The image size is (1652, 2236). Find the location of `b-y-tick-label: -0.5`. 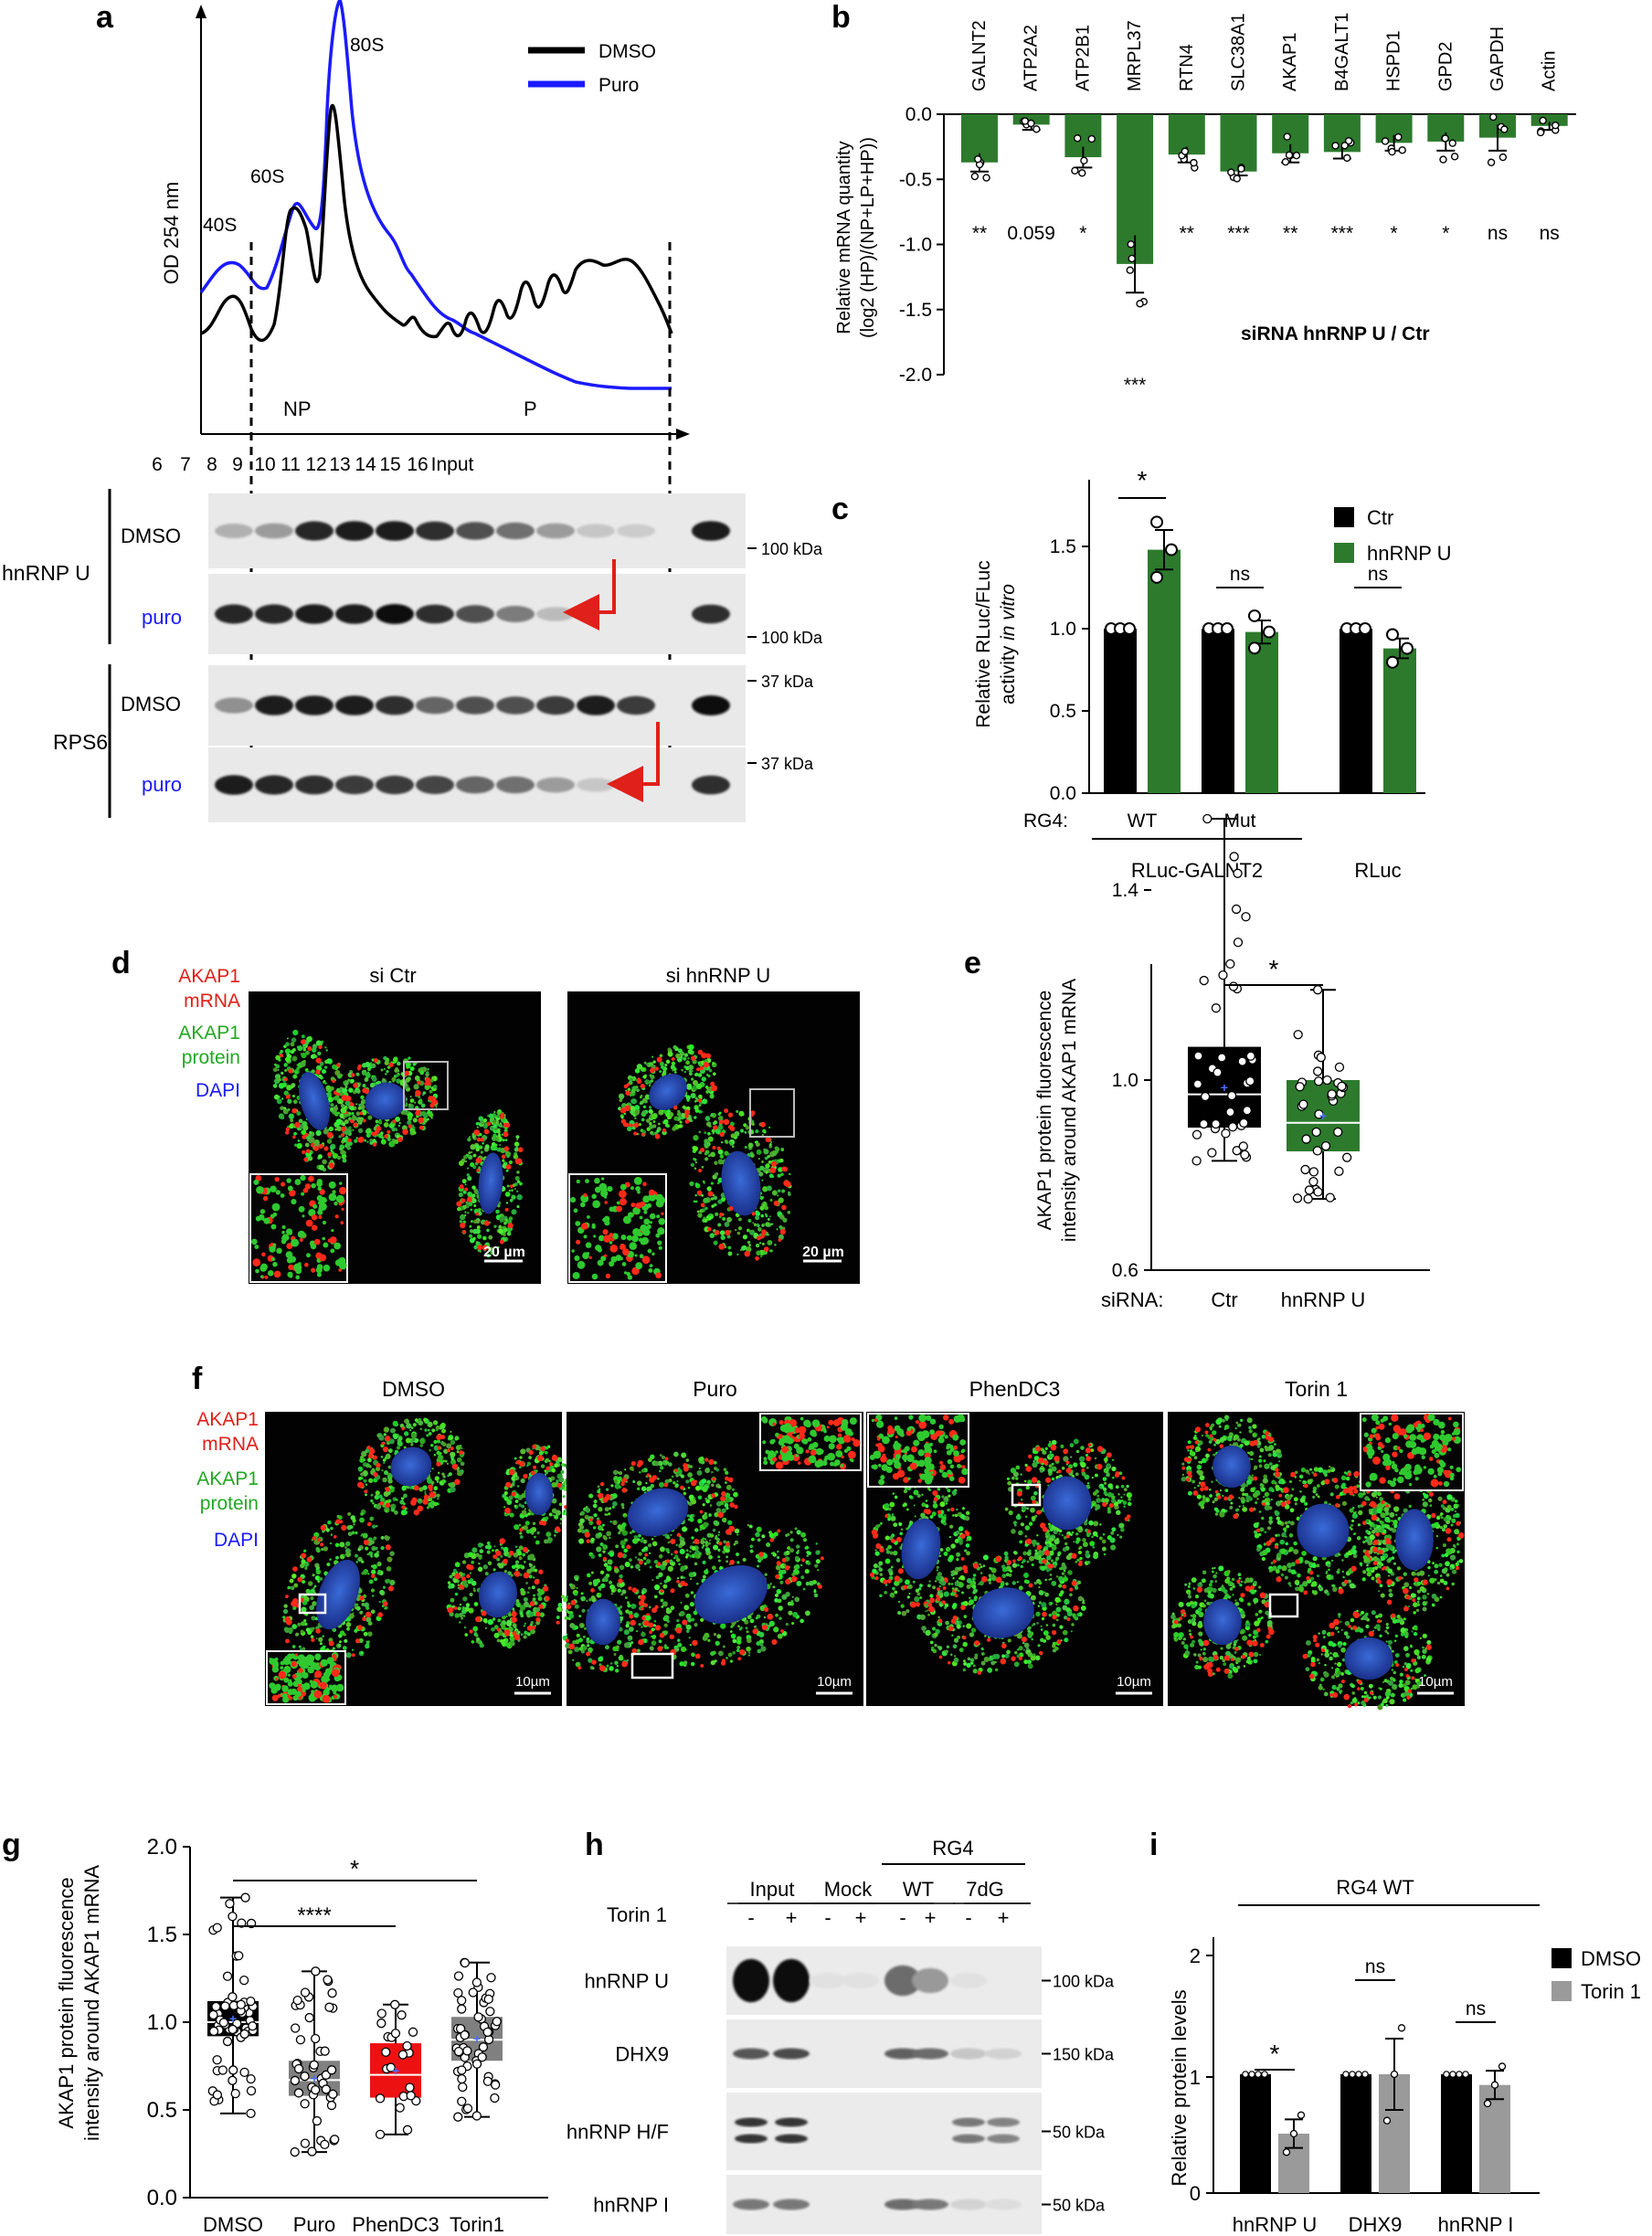

b-y-tick-label: -0.5 is located at coordinates (916, 179).